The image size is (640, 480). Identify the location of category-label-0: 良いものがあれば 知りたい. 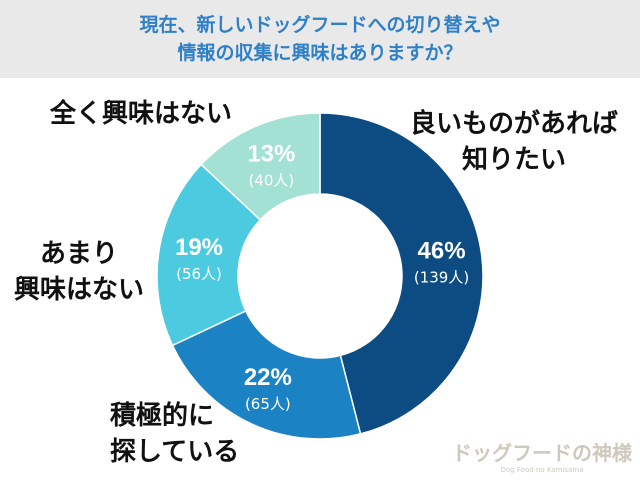
(514, 142).